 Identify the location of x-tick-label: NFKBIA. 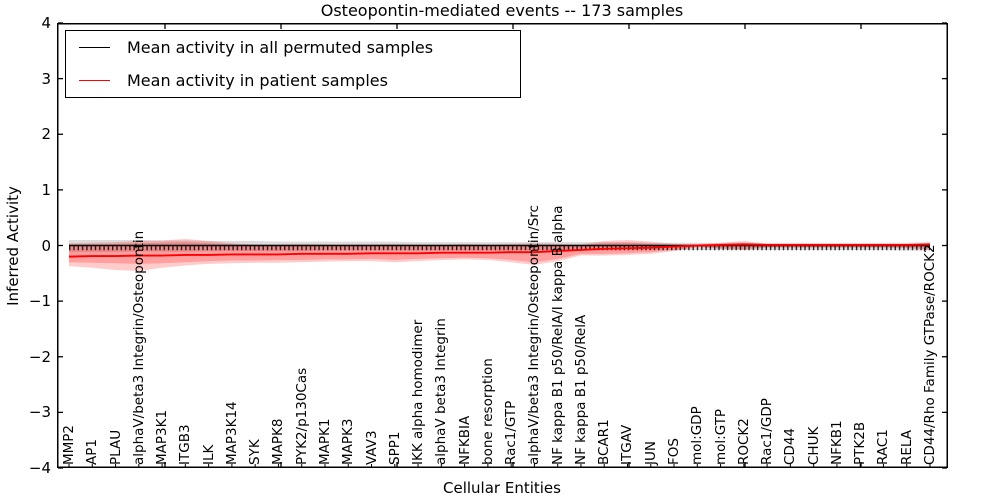
(464, 440).